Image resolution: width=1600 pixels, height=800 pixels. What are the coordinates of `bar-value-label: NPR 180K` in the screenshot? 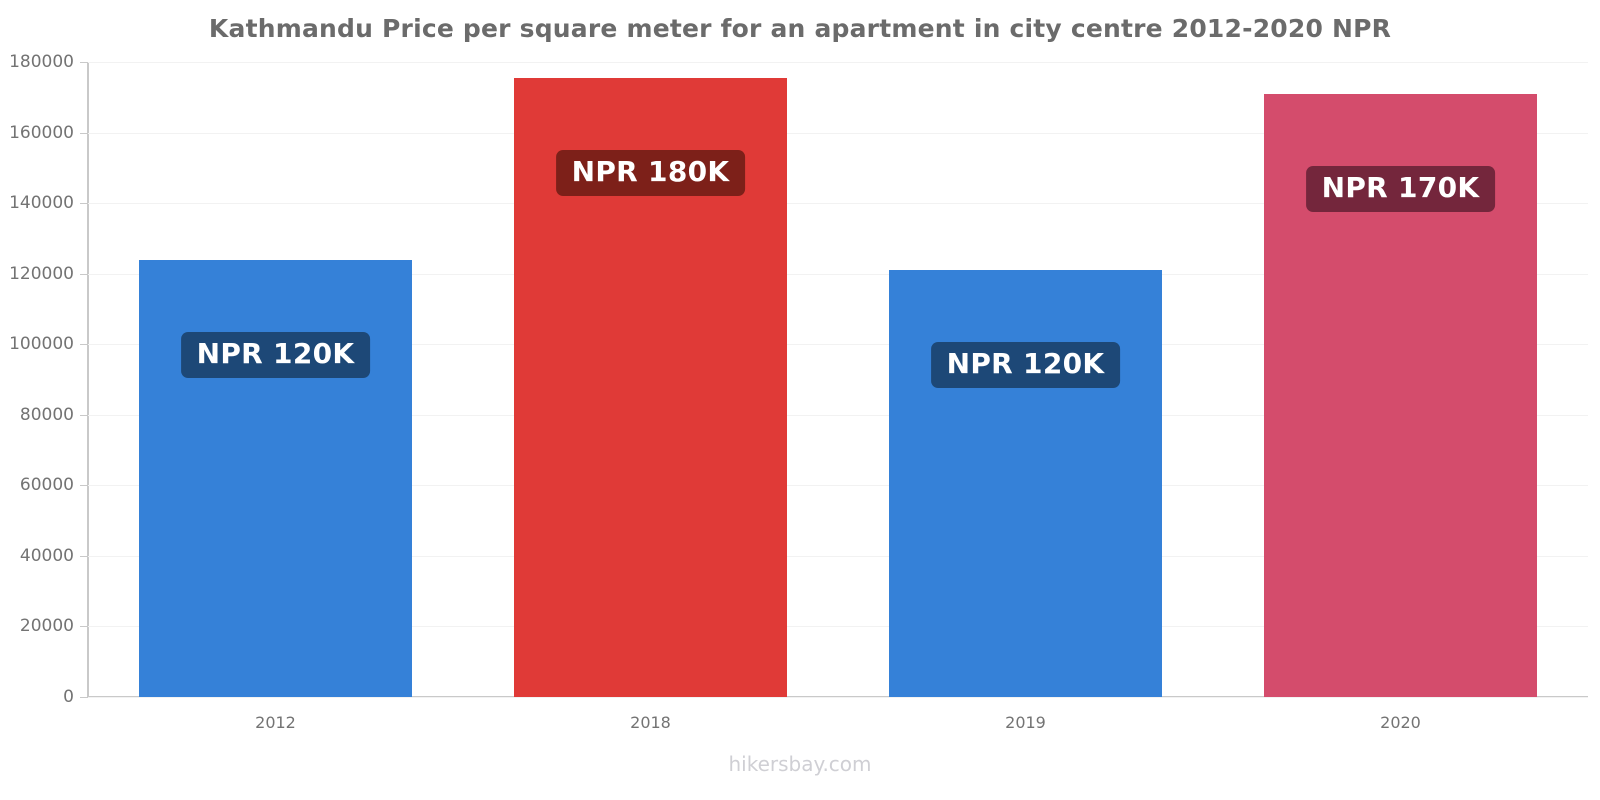 It's located at (650, 172).